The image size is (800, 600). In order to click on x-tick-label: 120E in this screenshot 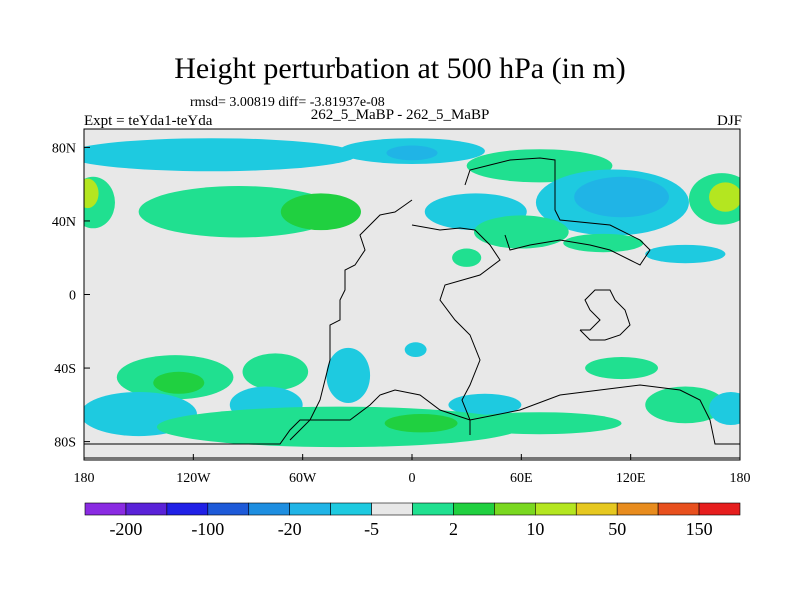, I will do `click(631, 478)`.